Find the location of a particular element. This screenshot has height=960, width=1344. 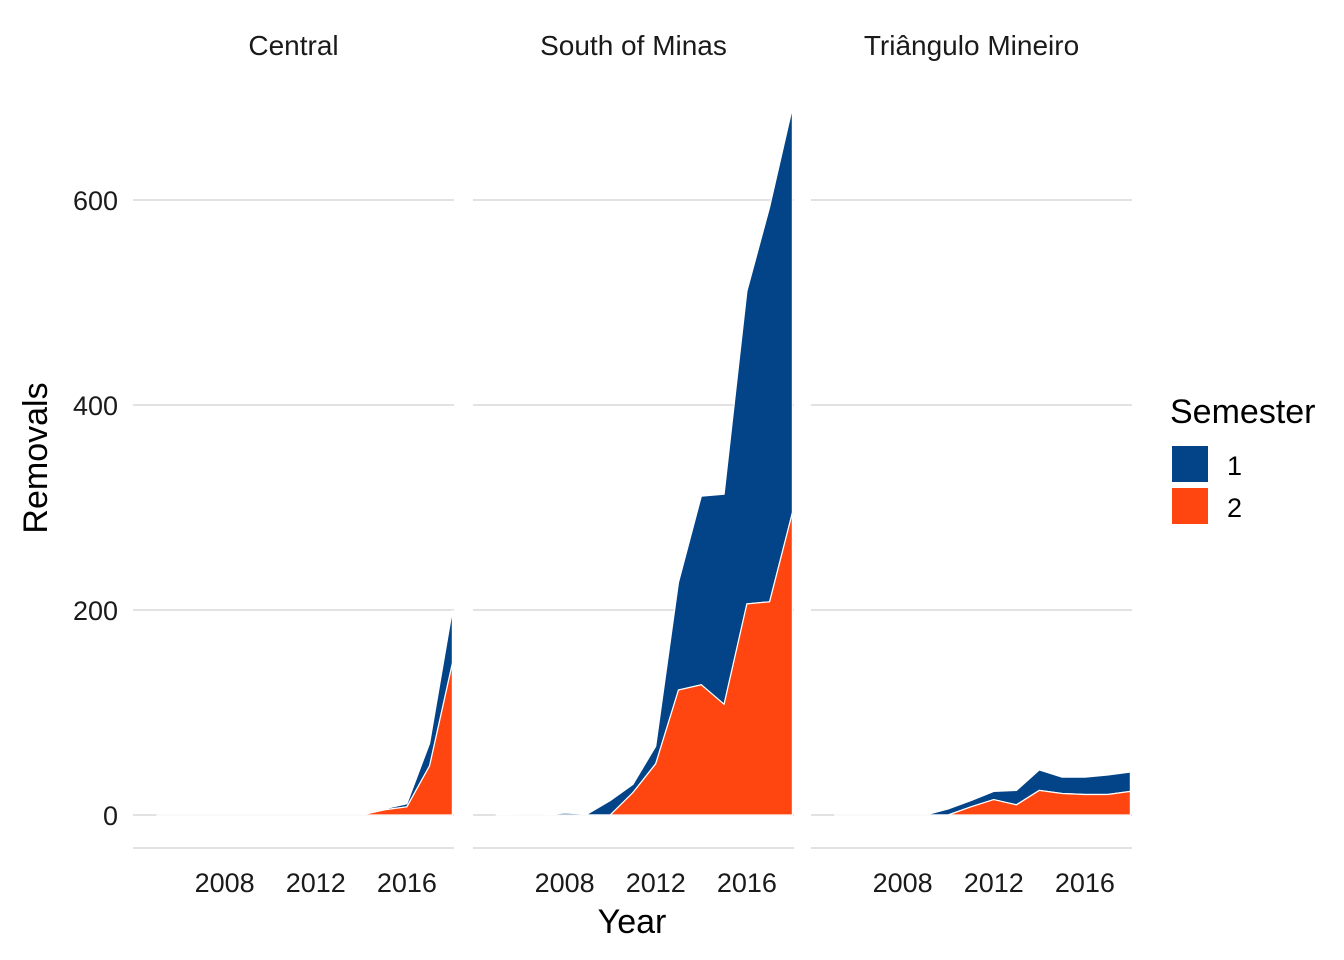

legend-title: Semester is located at coordinates (1243, 412).